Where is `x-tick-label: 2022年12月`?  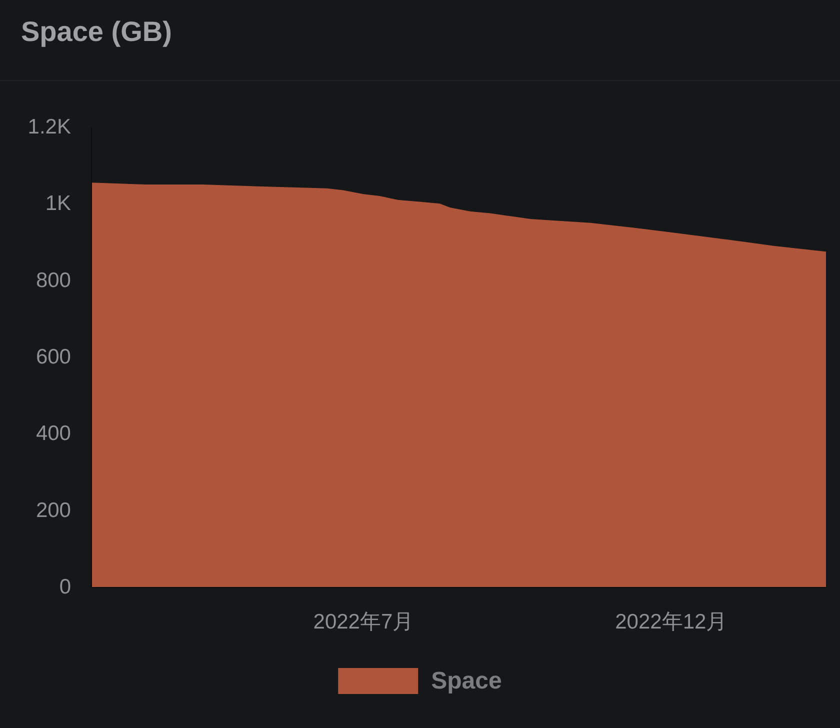 x-tick-label: 2022年12月 is located at coordinates (671, 622).